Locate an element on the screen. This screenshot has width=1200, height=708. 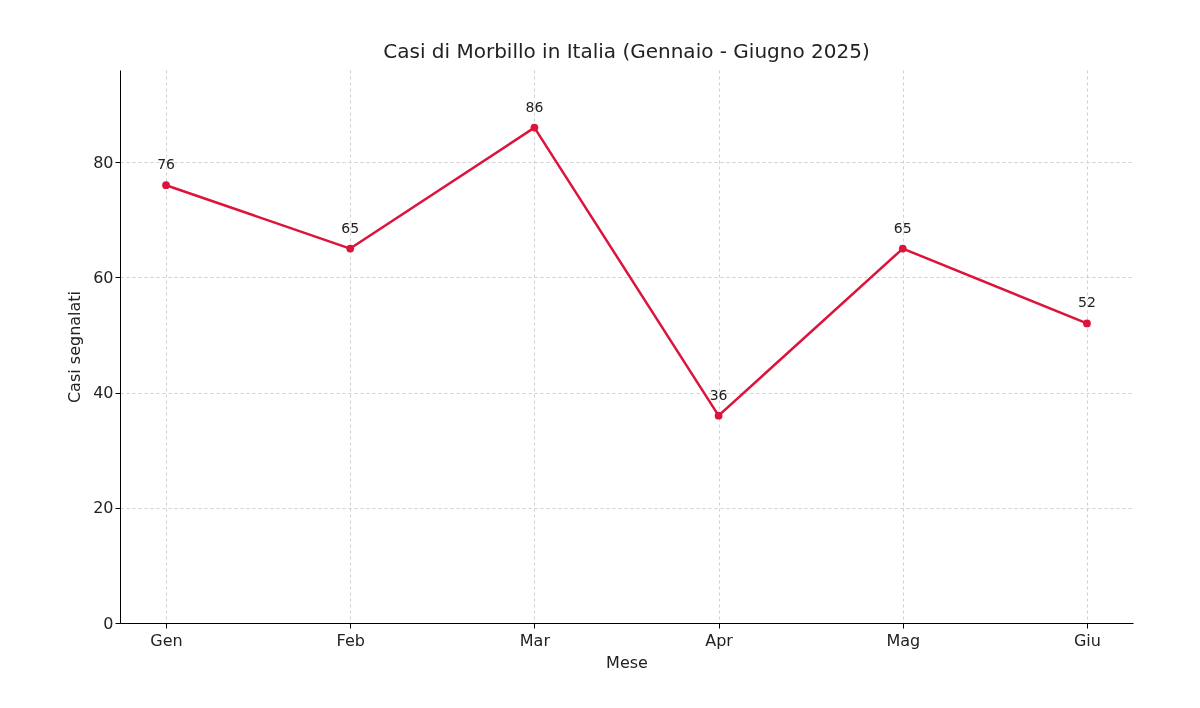
data-label: 36 is located at coordinates (718, 394).